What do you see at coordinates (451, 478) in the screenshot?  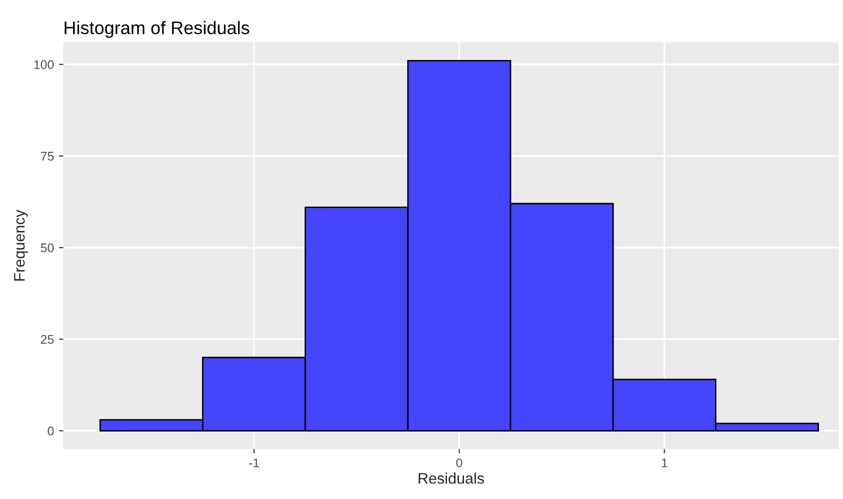 I see `x-axis-title: Residuals` at bounding box center [451, 478].